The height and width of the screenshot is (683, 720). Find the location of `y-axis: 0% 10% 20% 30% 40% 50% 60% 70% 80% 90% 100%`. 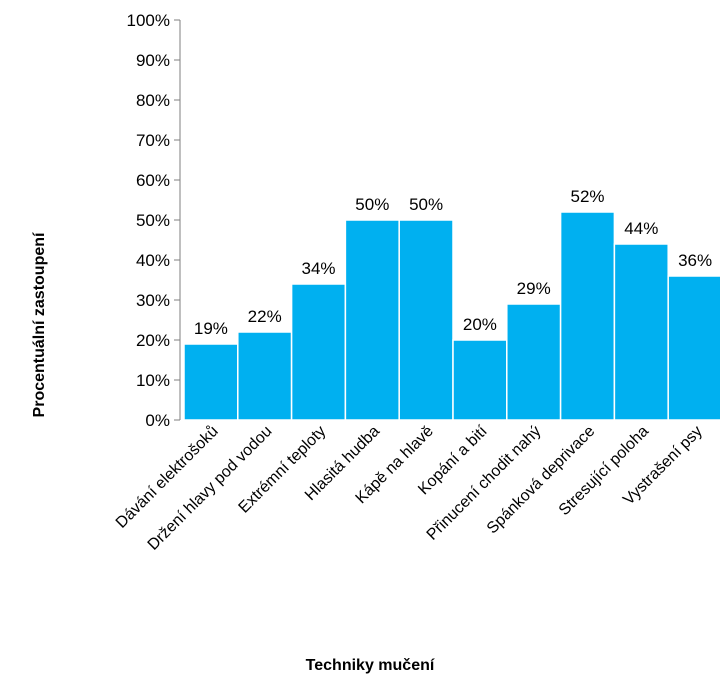

y-axis: 0% 10% 20% 30% 40% 50% 60% 70% 80% 90% 100% is located at coordinates (154, 220).